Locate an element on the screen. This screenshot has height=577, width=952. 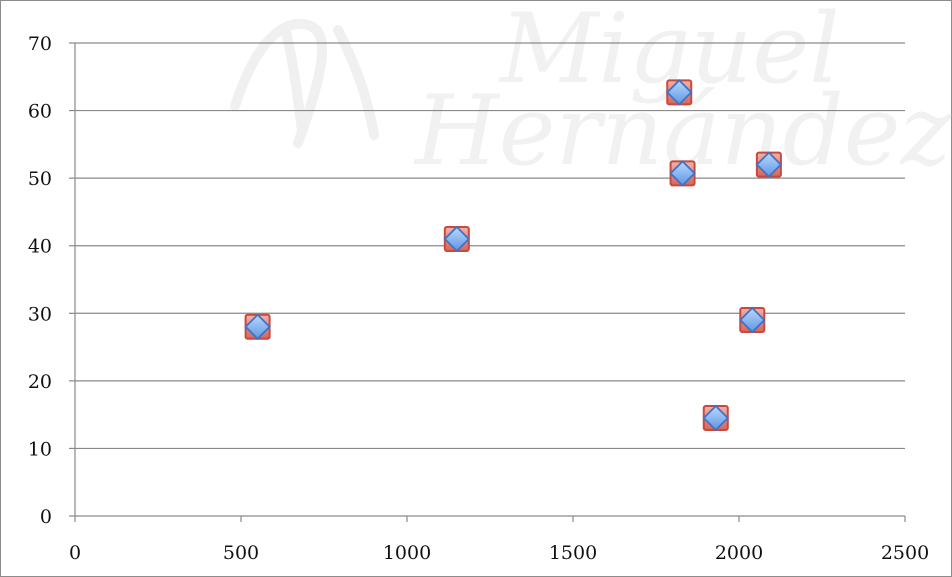
y-tick-label: 70 is located at coordinates (40, 44).